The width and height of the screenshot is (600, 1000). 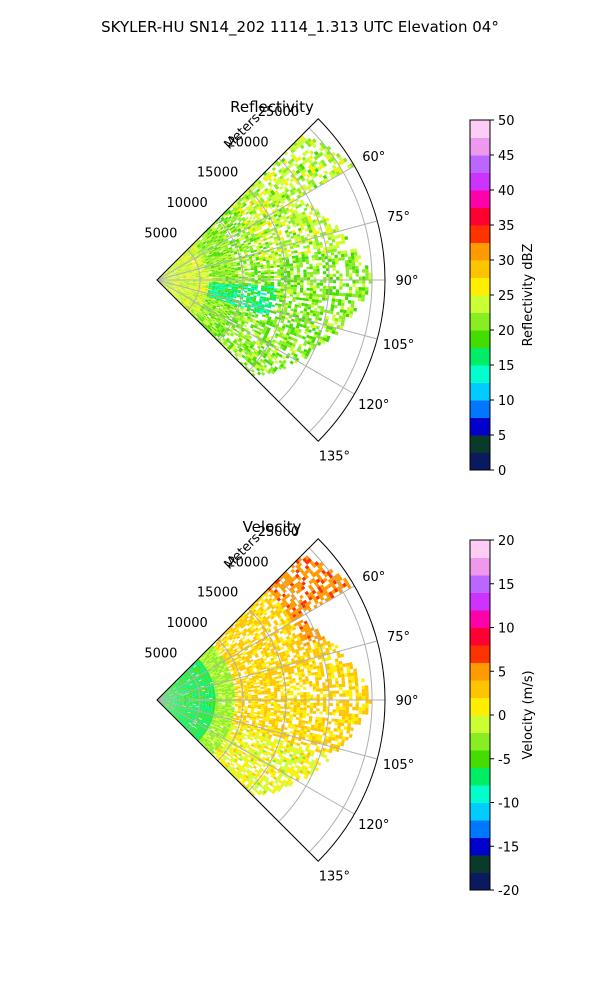 I want to click on colorbar-tick-label: -5, so click(x=504, y=760).